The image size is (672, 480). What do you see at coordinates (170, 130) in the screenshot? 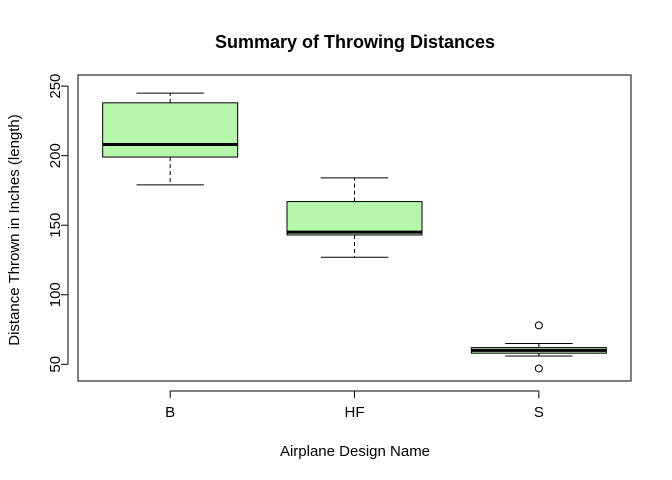
I see `box-B` at bounding box center [170, 130].